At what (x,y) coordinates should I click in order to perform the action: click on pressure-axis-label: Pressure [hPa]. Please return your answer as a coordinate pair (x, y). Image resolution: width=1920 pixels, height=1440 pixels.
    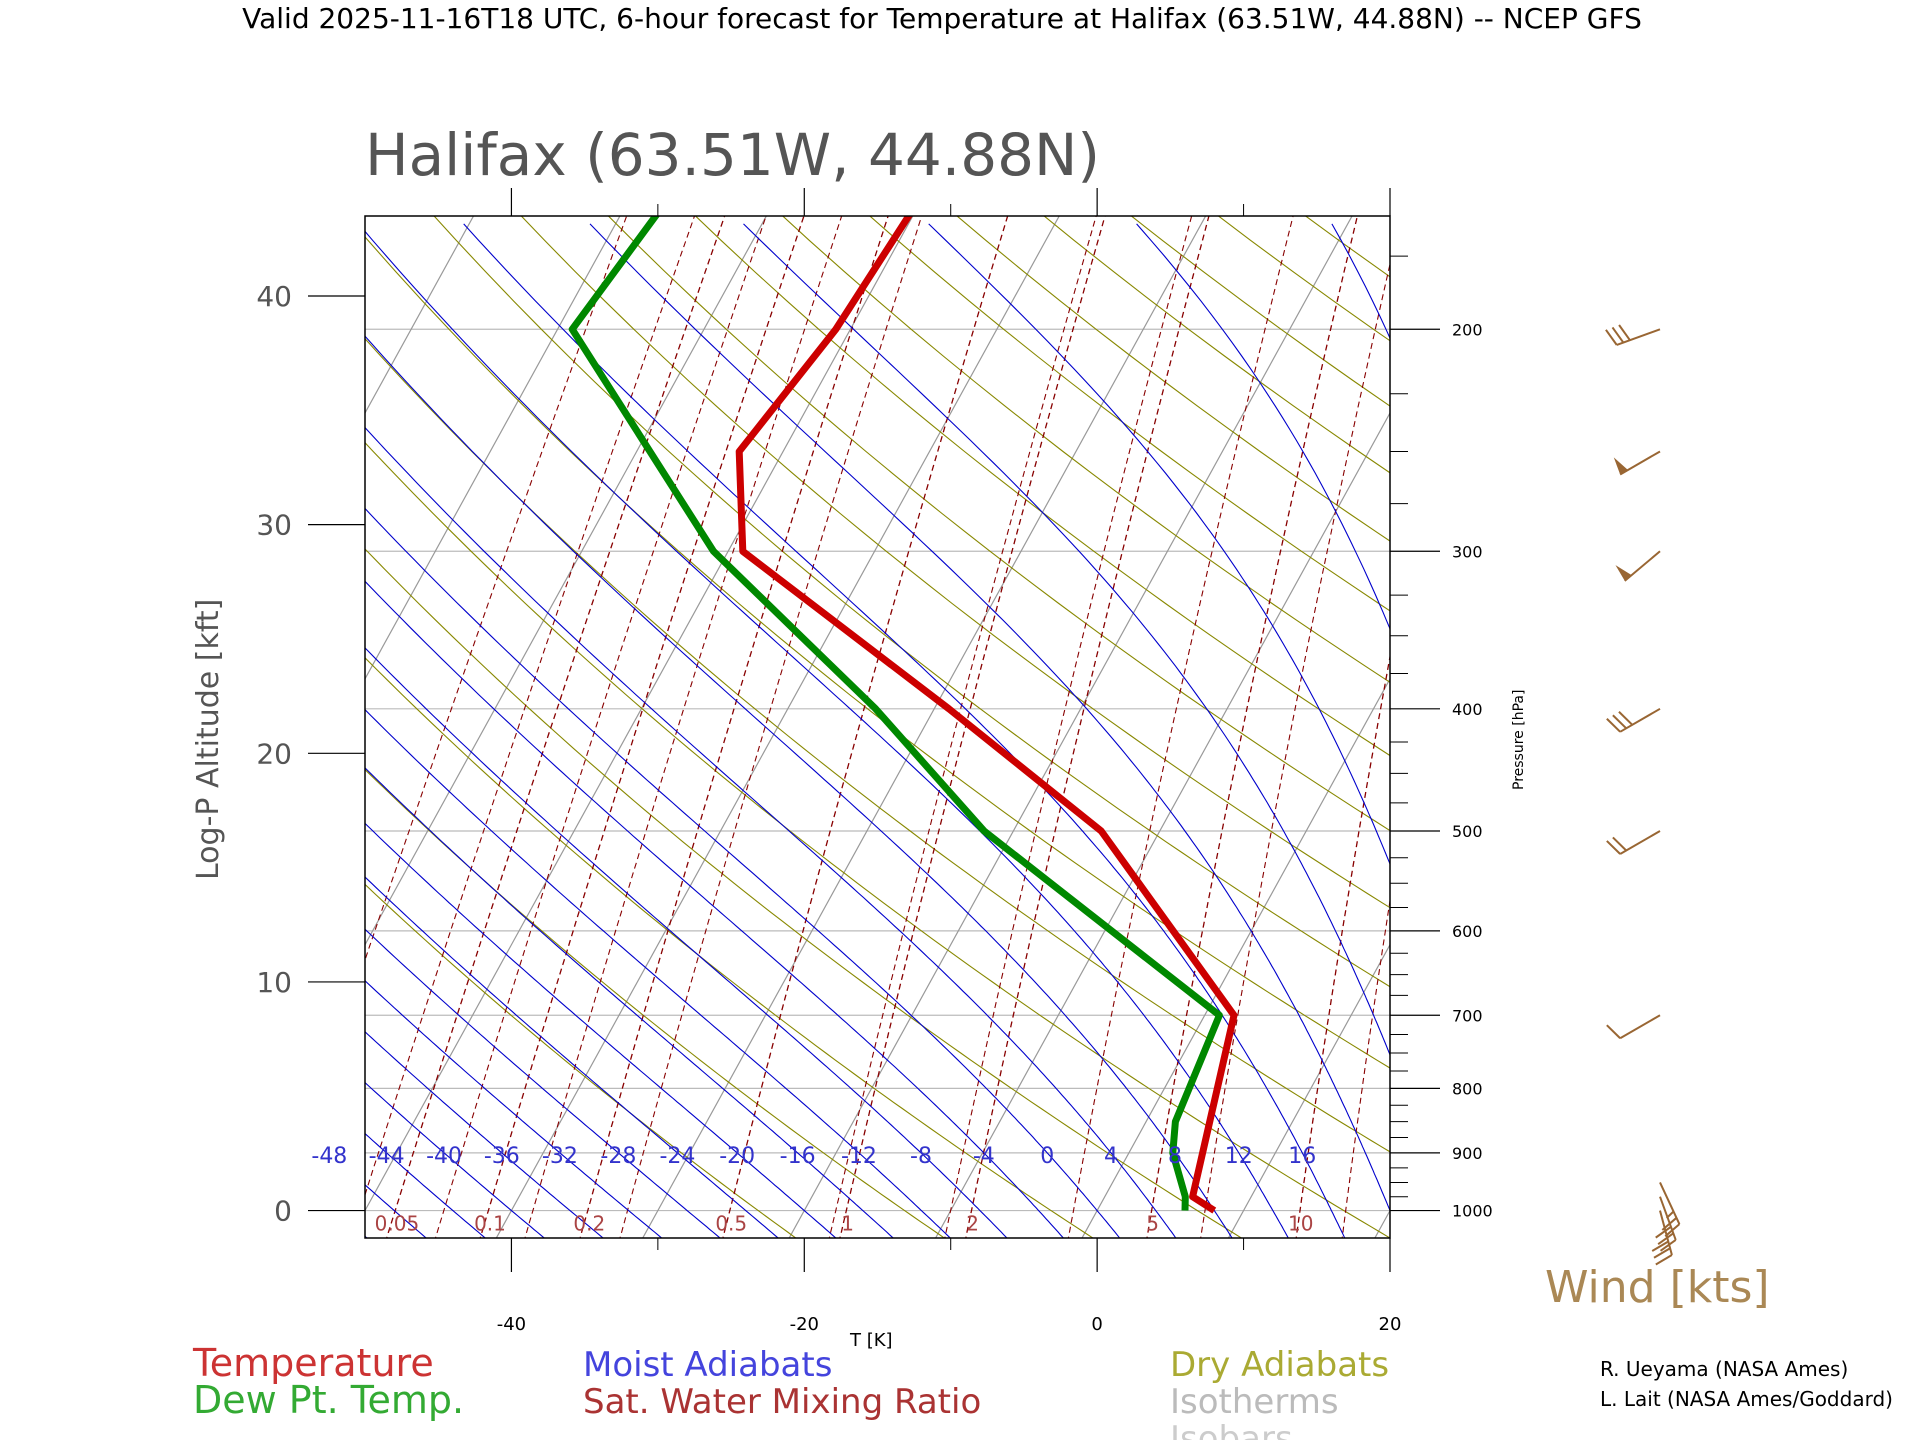
    Looking at the image, I should click on (1519, 740).